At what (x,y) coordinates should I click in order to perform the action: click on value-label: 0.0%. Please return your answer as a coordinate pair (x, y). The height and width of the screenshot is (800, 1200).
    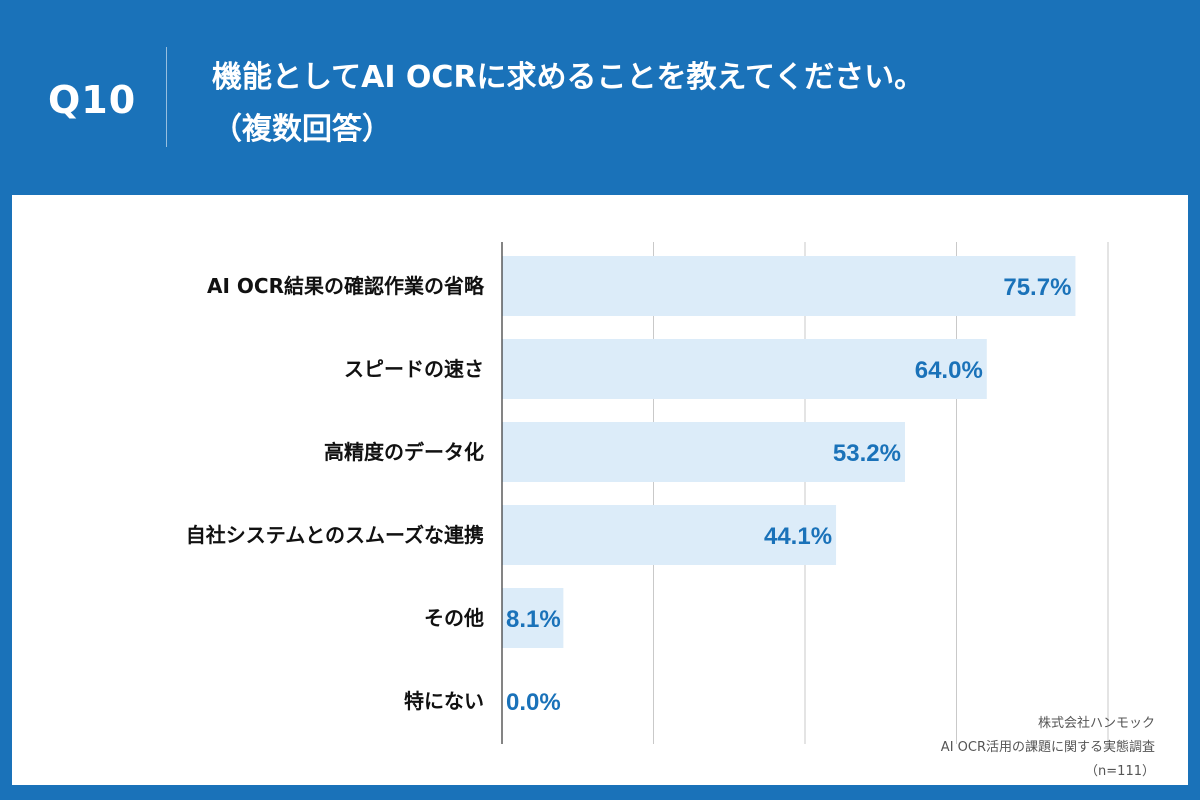
    Looking at the image, I should click on (533, 702).